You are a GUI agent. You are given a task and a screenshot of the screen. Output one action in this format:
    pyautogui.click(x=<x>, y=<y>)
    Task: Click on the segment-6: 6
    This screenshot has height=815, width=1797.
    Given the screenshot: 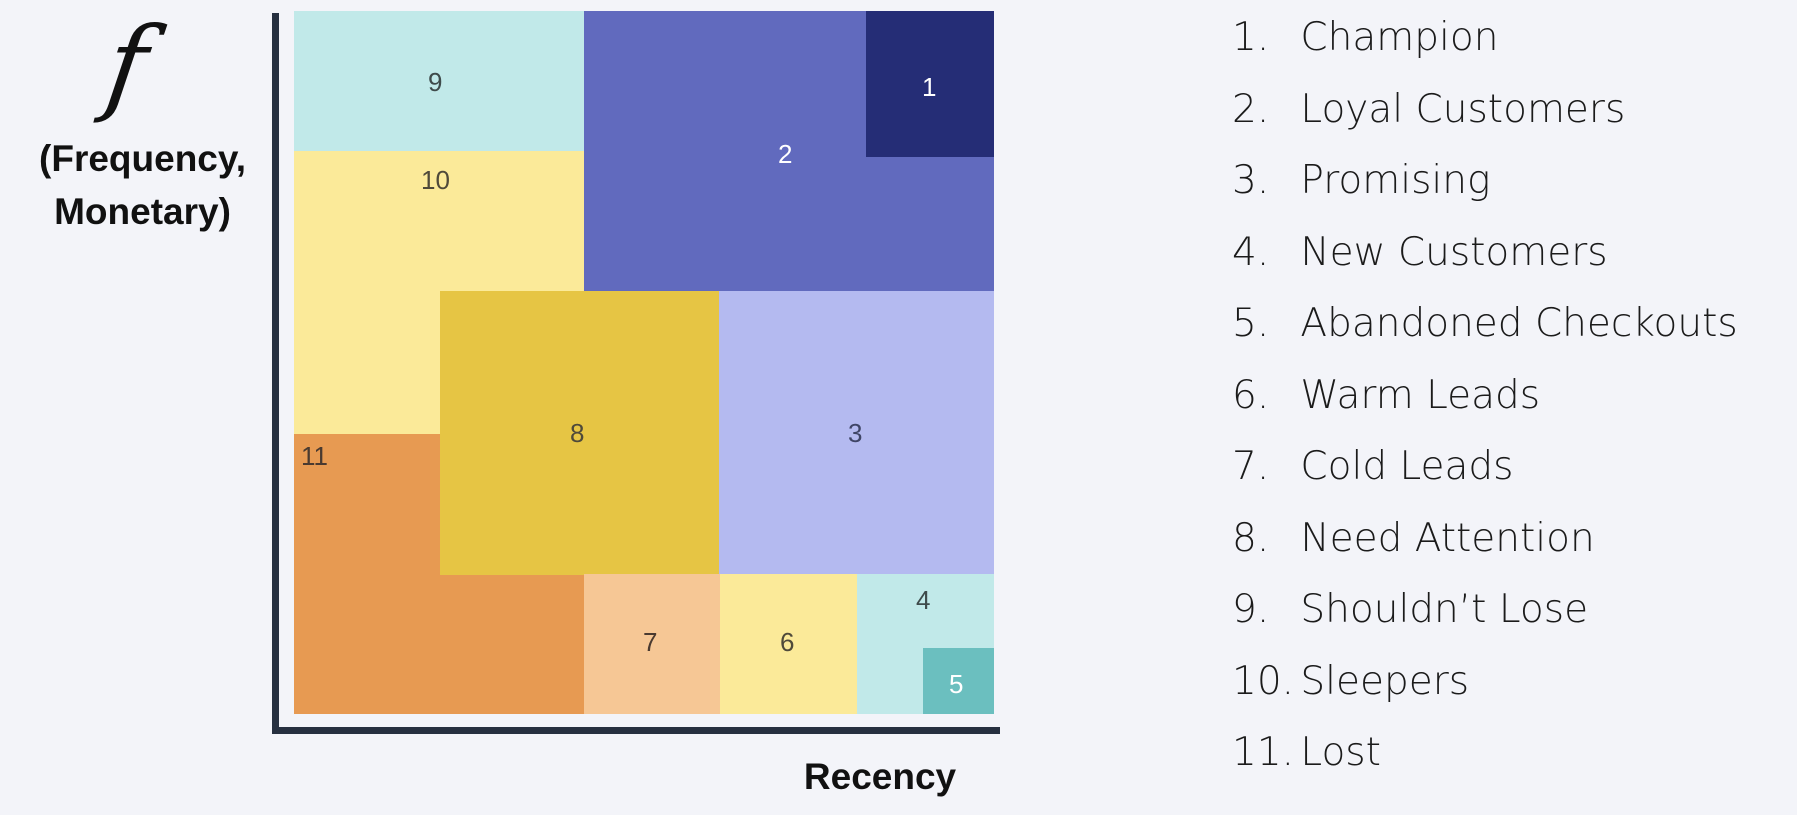 What is the action you would take?
    pyautogui.click(x=789, y=644)
    